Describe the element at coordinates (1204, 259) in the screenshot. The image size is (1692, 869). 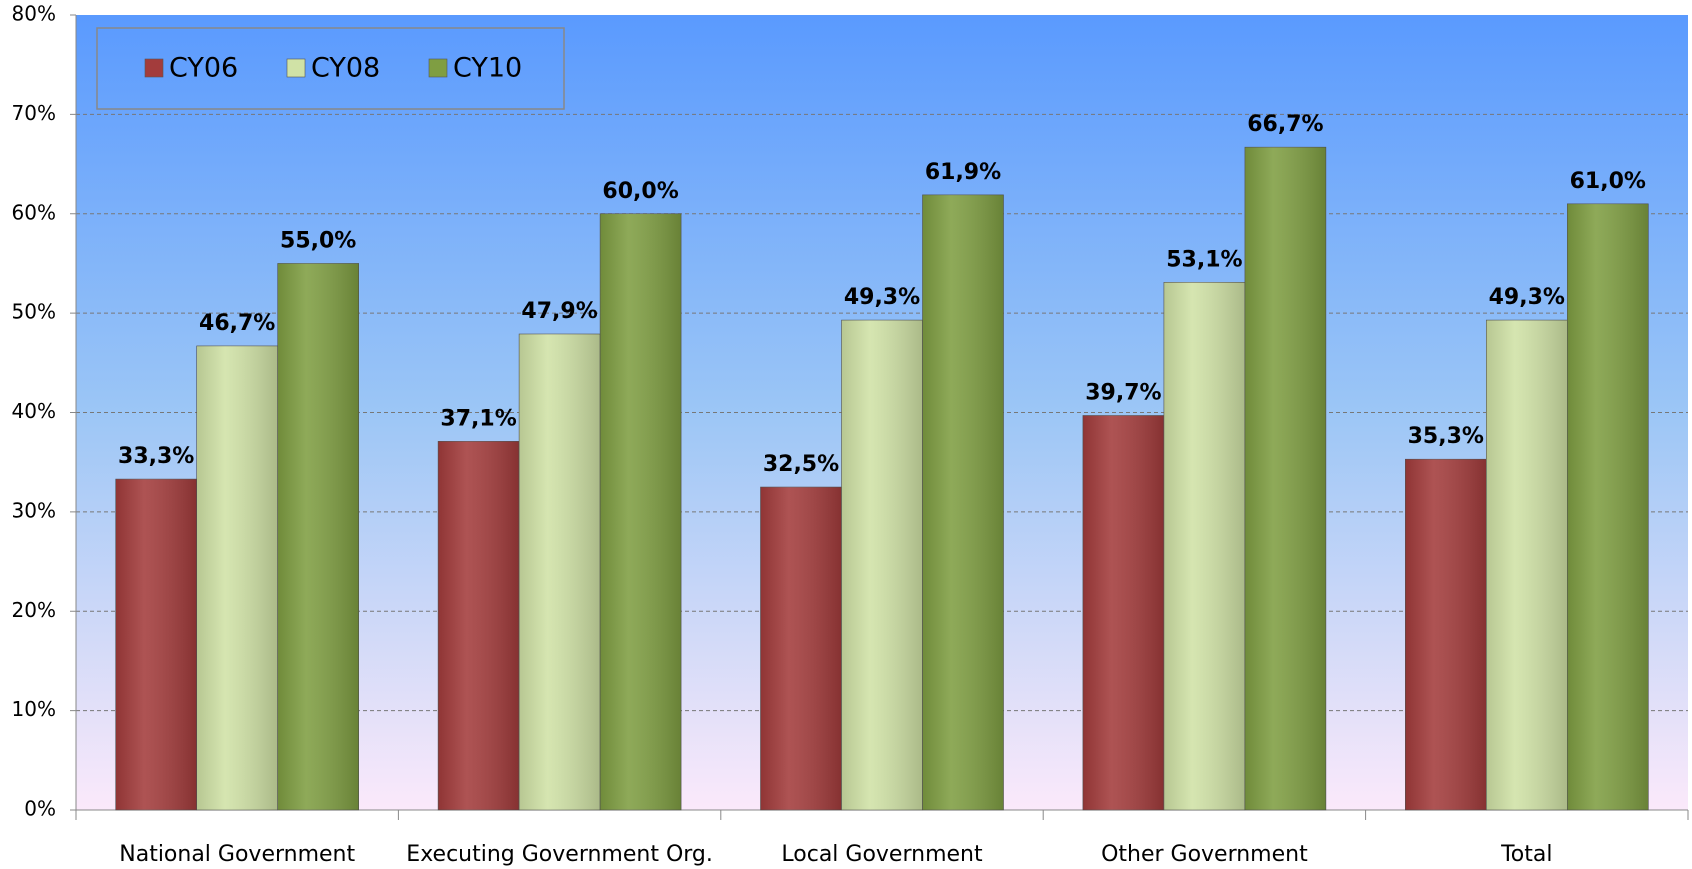
I see `value-label: 53,1%` at that location.